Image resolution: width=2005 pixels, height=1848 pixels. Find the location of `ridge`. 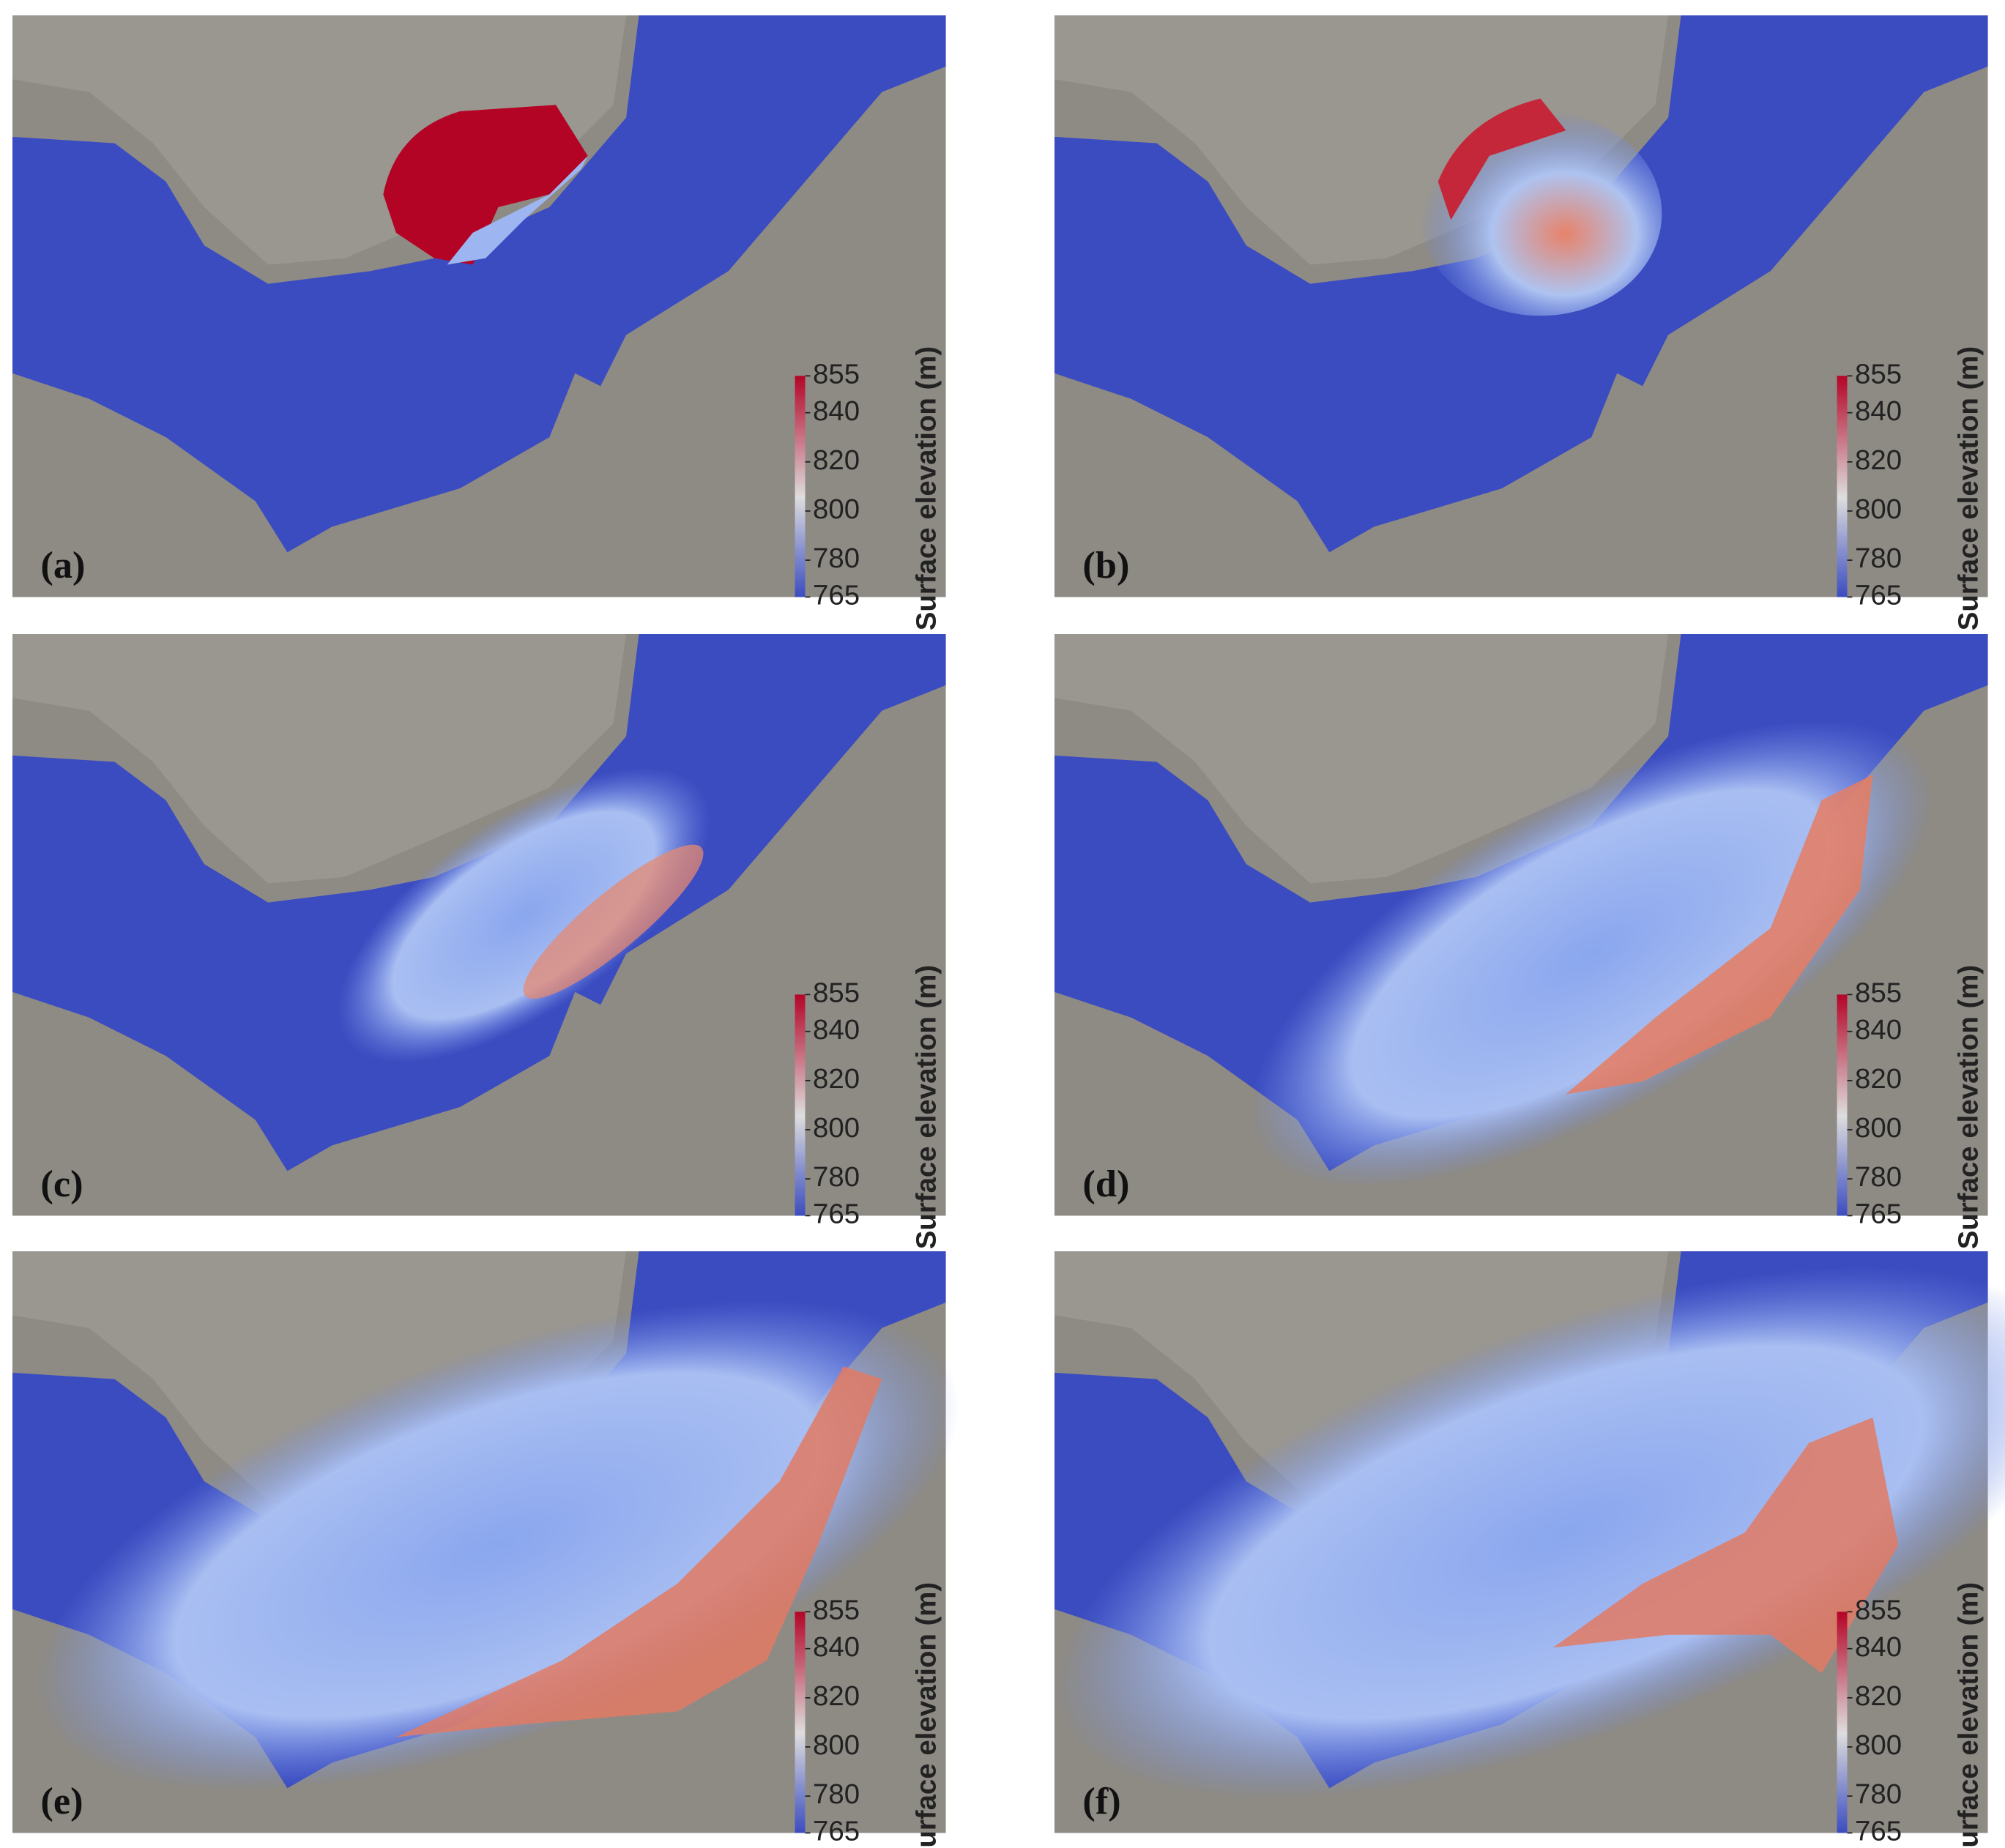

ridge is located at coordinates (319, 759).